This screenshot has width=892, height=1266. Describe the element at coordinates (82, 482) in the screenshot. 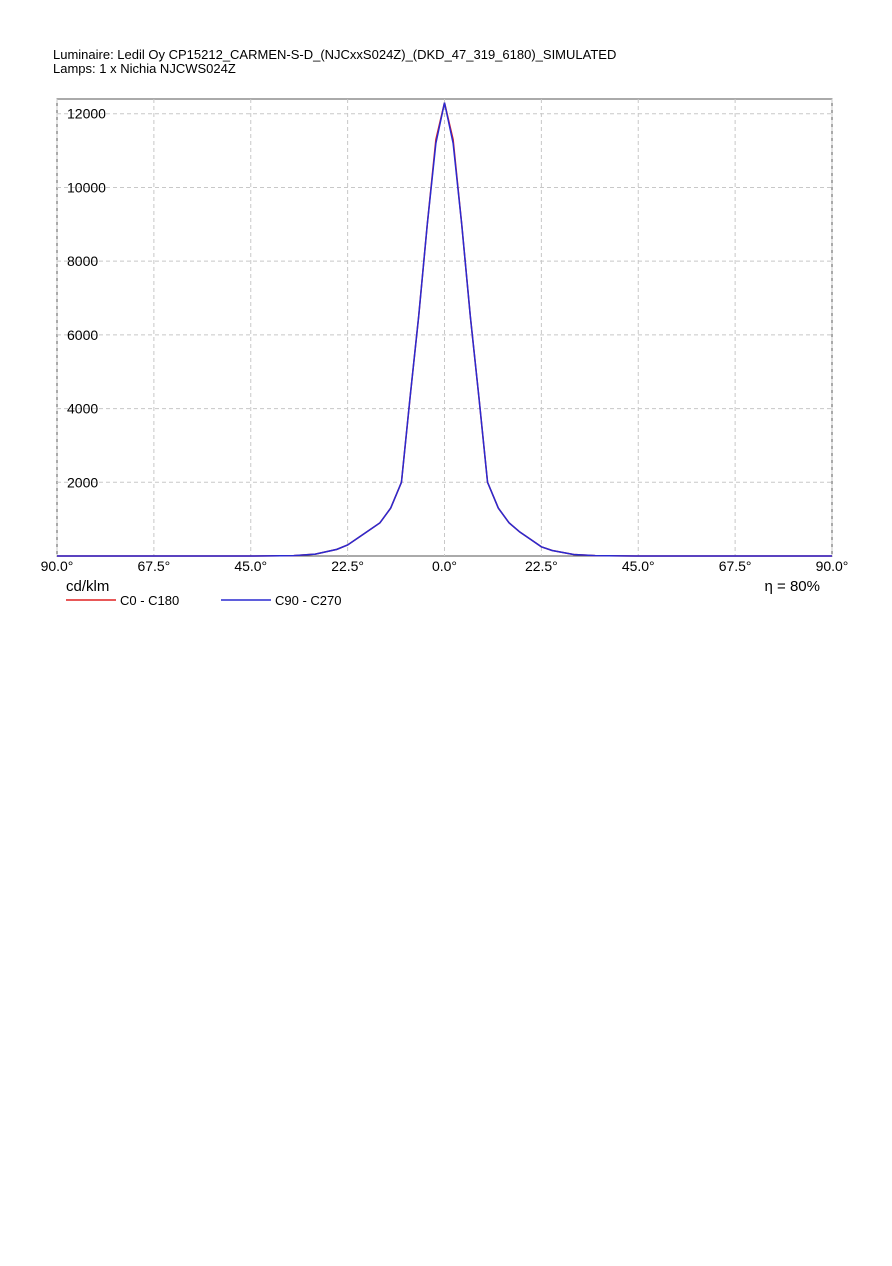

I see `y-tick-label: 2000` at that location.